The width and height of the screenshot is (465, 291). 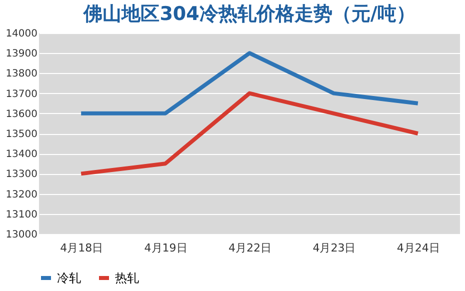 I want to click on y-tick-label: 13700, so click(x=22, y=94).